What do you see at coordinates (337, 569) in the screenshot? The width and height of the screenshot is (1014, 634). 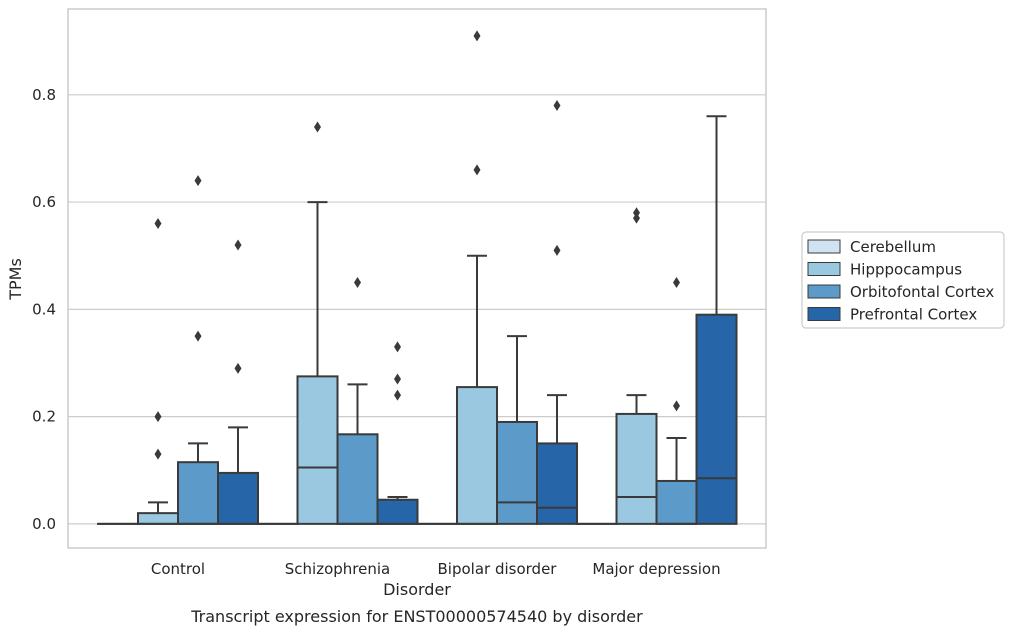 I see `x-tick-label: Schizophrenia` at bounding box center [337, 569].